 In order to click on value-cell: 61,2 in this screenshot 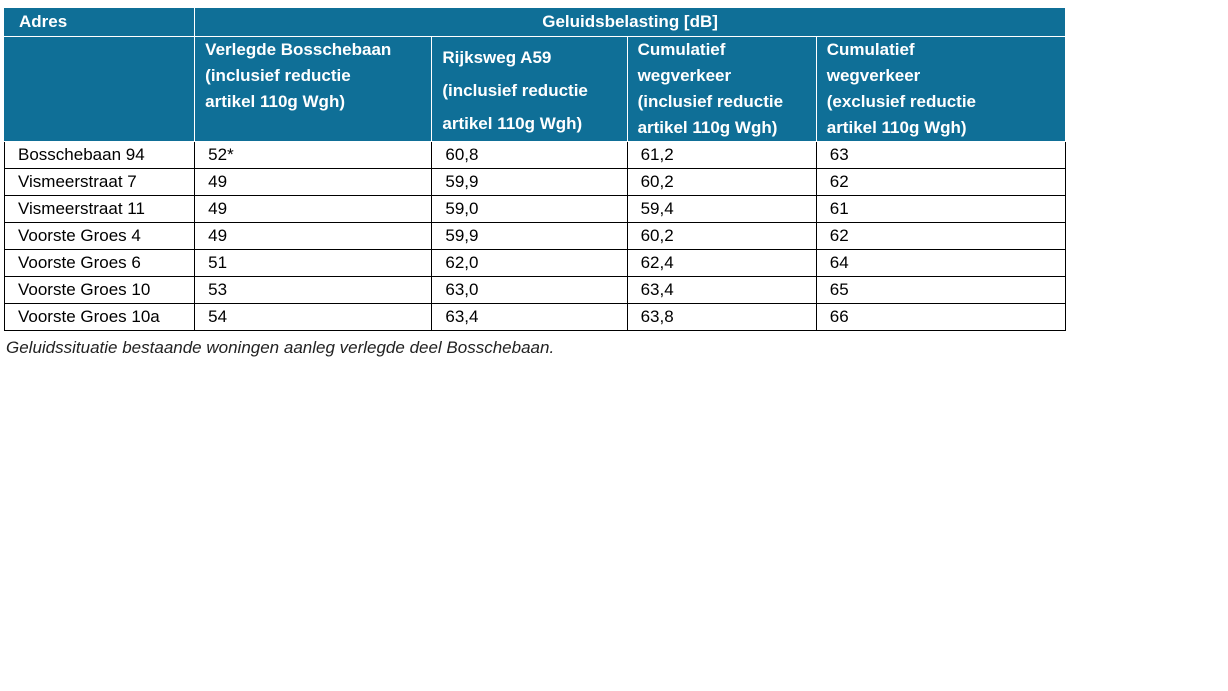, I will do `click(721, 155)`.